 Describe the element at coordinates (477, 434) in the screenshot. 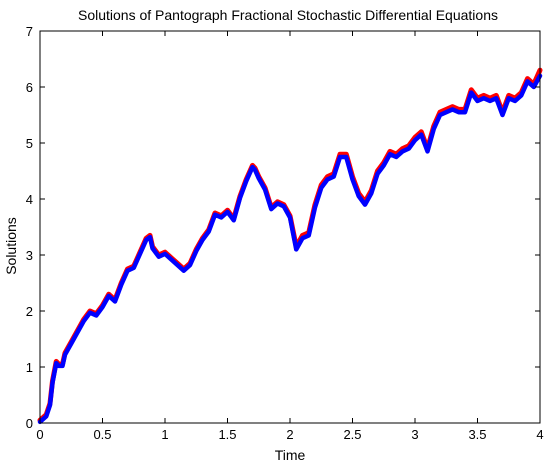

I see `x-tick-label: 3.5` at that location.